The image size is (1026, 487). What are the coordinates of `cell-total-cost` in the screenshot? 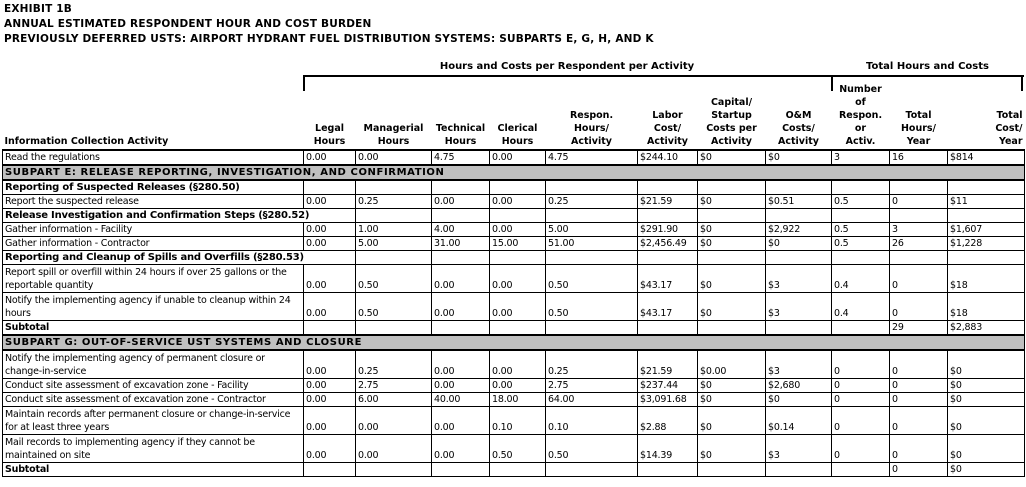 It's located at (986, 215).